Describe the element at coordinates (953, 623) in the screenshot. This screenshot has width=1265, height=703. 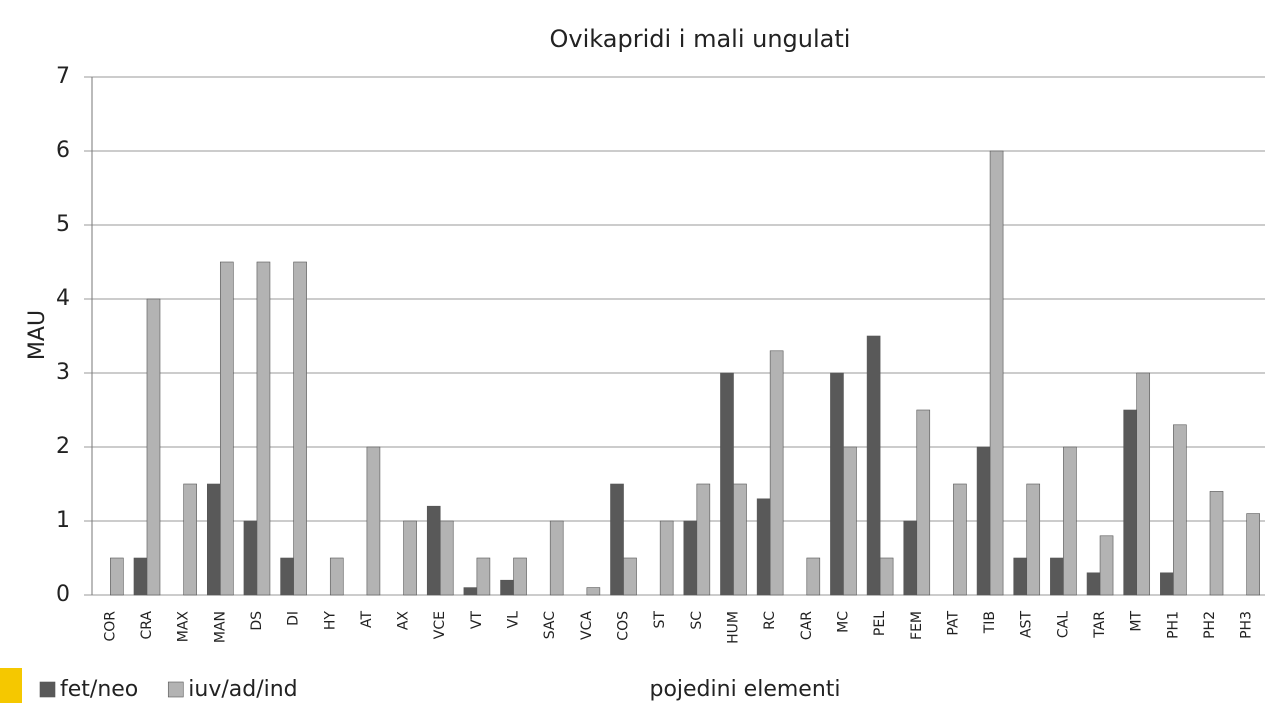
I see `x-tick-label: PAT` at that location.